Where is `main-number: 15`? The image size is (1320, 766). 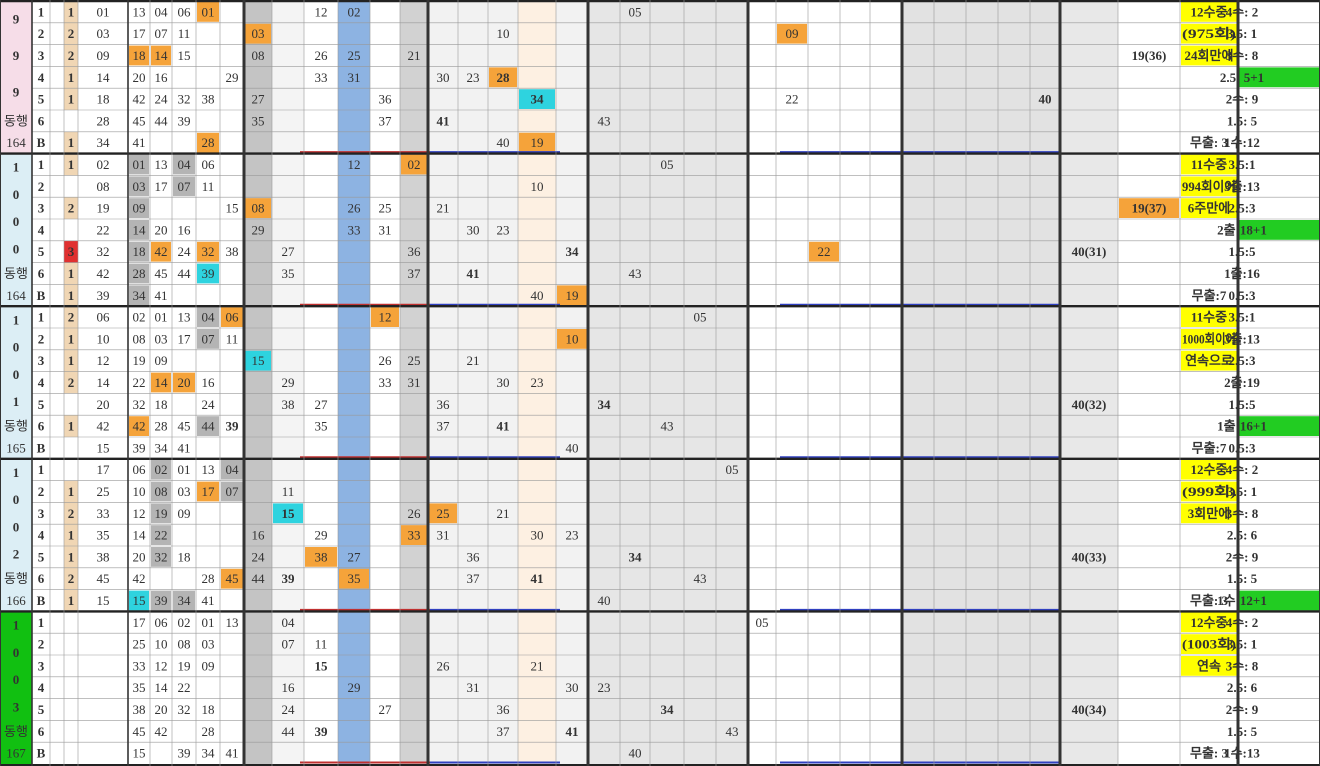 main-number: 15 is located at coordinates (103, 600).